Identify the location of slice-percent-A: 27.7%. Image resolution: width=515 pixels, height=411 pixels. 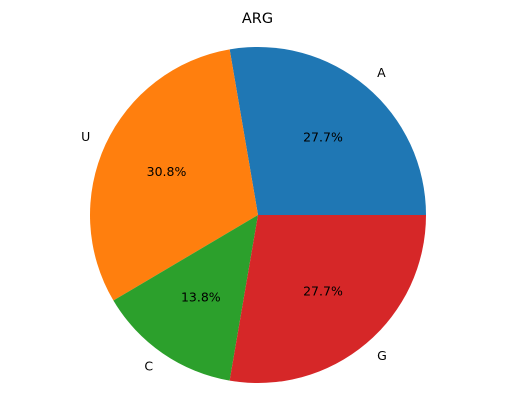
(323, 136).